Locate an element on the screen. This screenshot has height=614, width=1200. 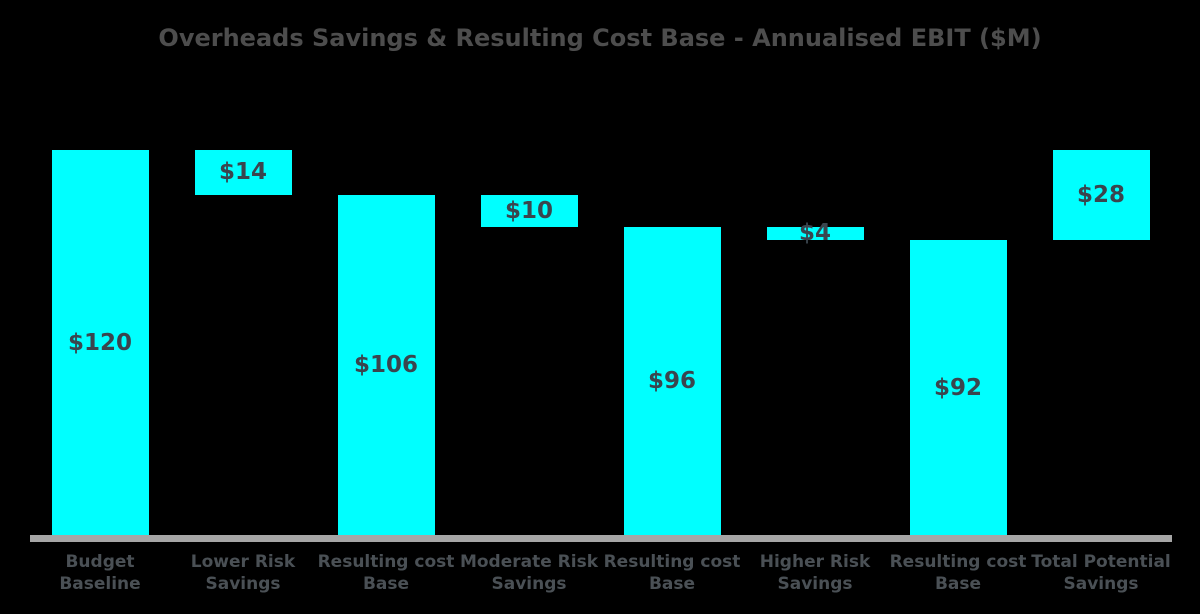
bar-value-label: $92 is located at coordinates (957, 387).